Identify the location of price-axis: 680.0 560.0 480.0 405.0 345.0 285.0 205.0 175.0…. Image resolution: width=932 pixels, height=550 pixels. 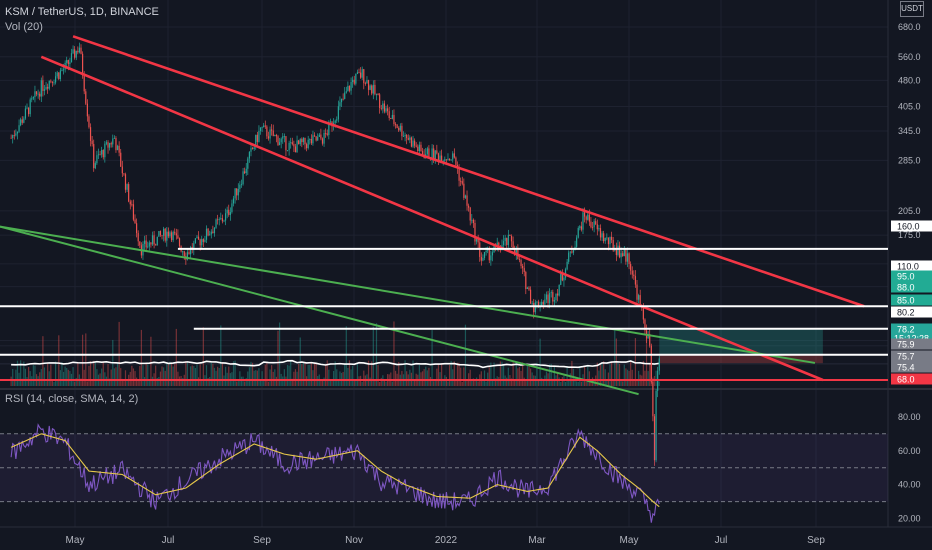
(911, 203).